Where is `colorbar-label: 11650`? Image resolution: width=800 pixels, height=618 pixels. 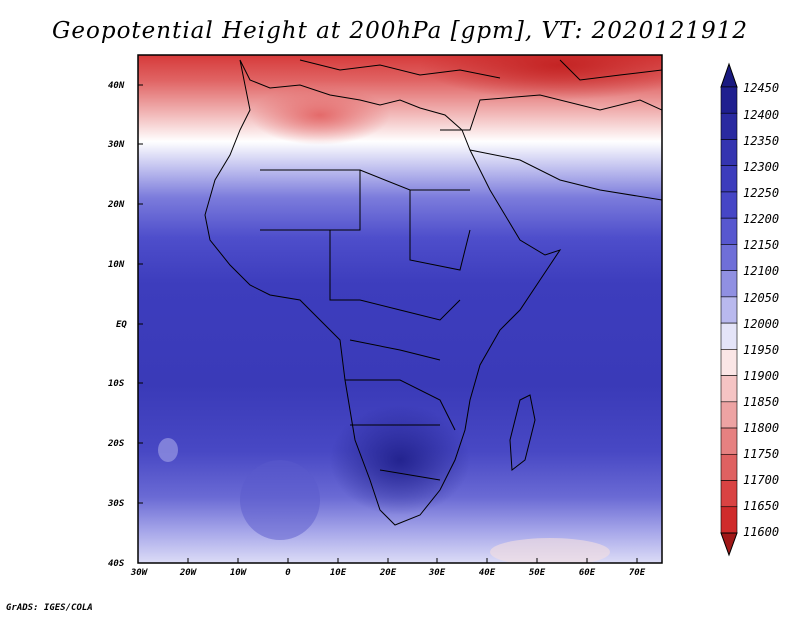
colorbar-label: 11650 is located at coordinates (761, 506).